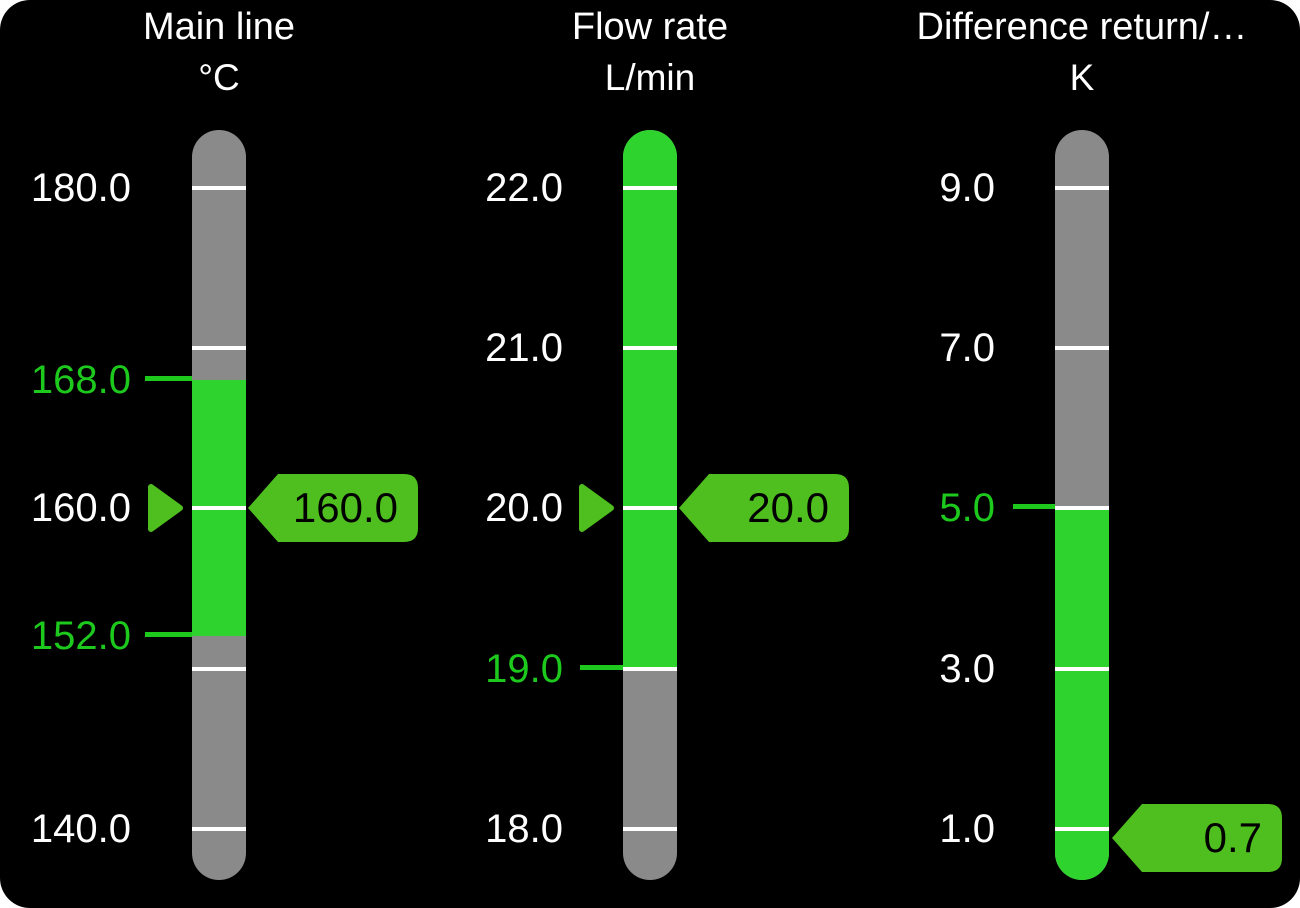 This screenshot has width=1300, height=908. What do you see at coordinates (524, 508) in the screenshot?
I see `gauge-scale-label: 20.0` at bounding box center [524, 508].